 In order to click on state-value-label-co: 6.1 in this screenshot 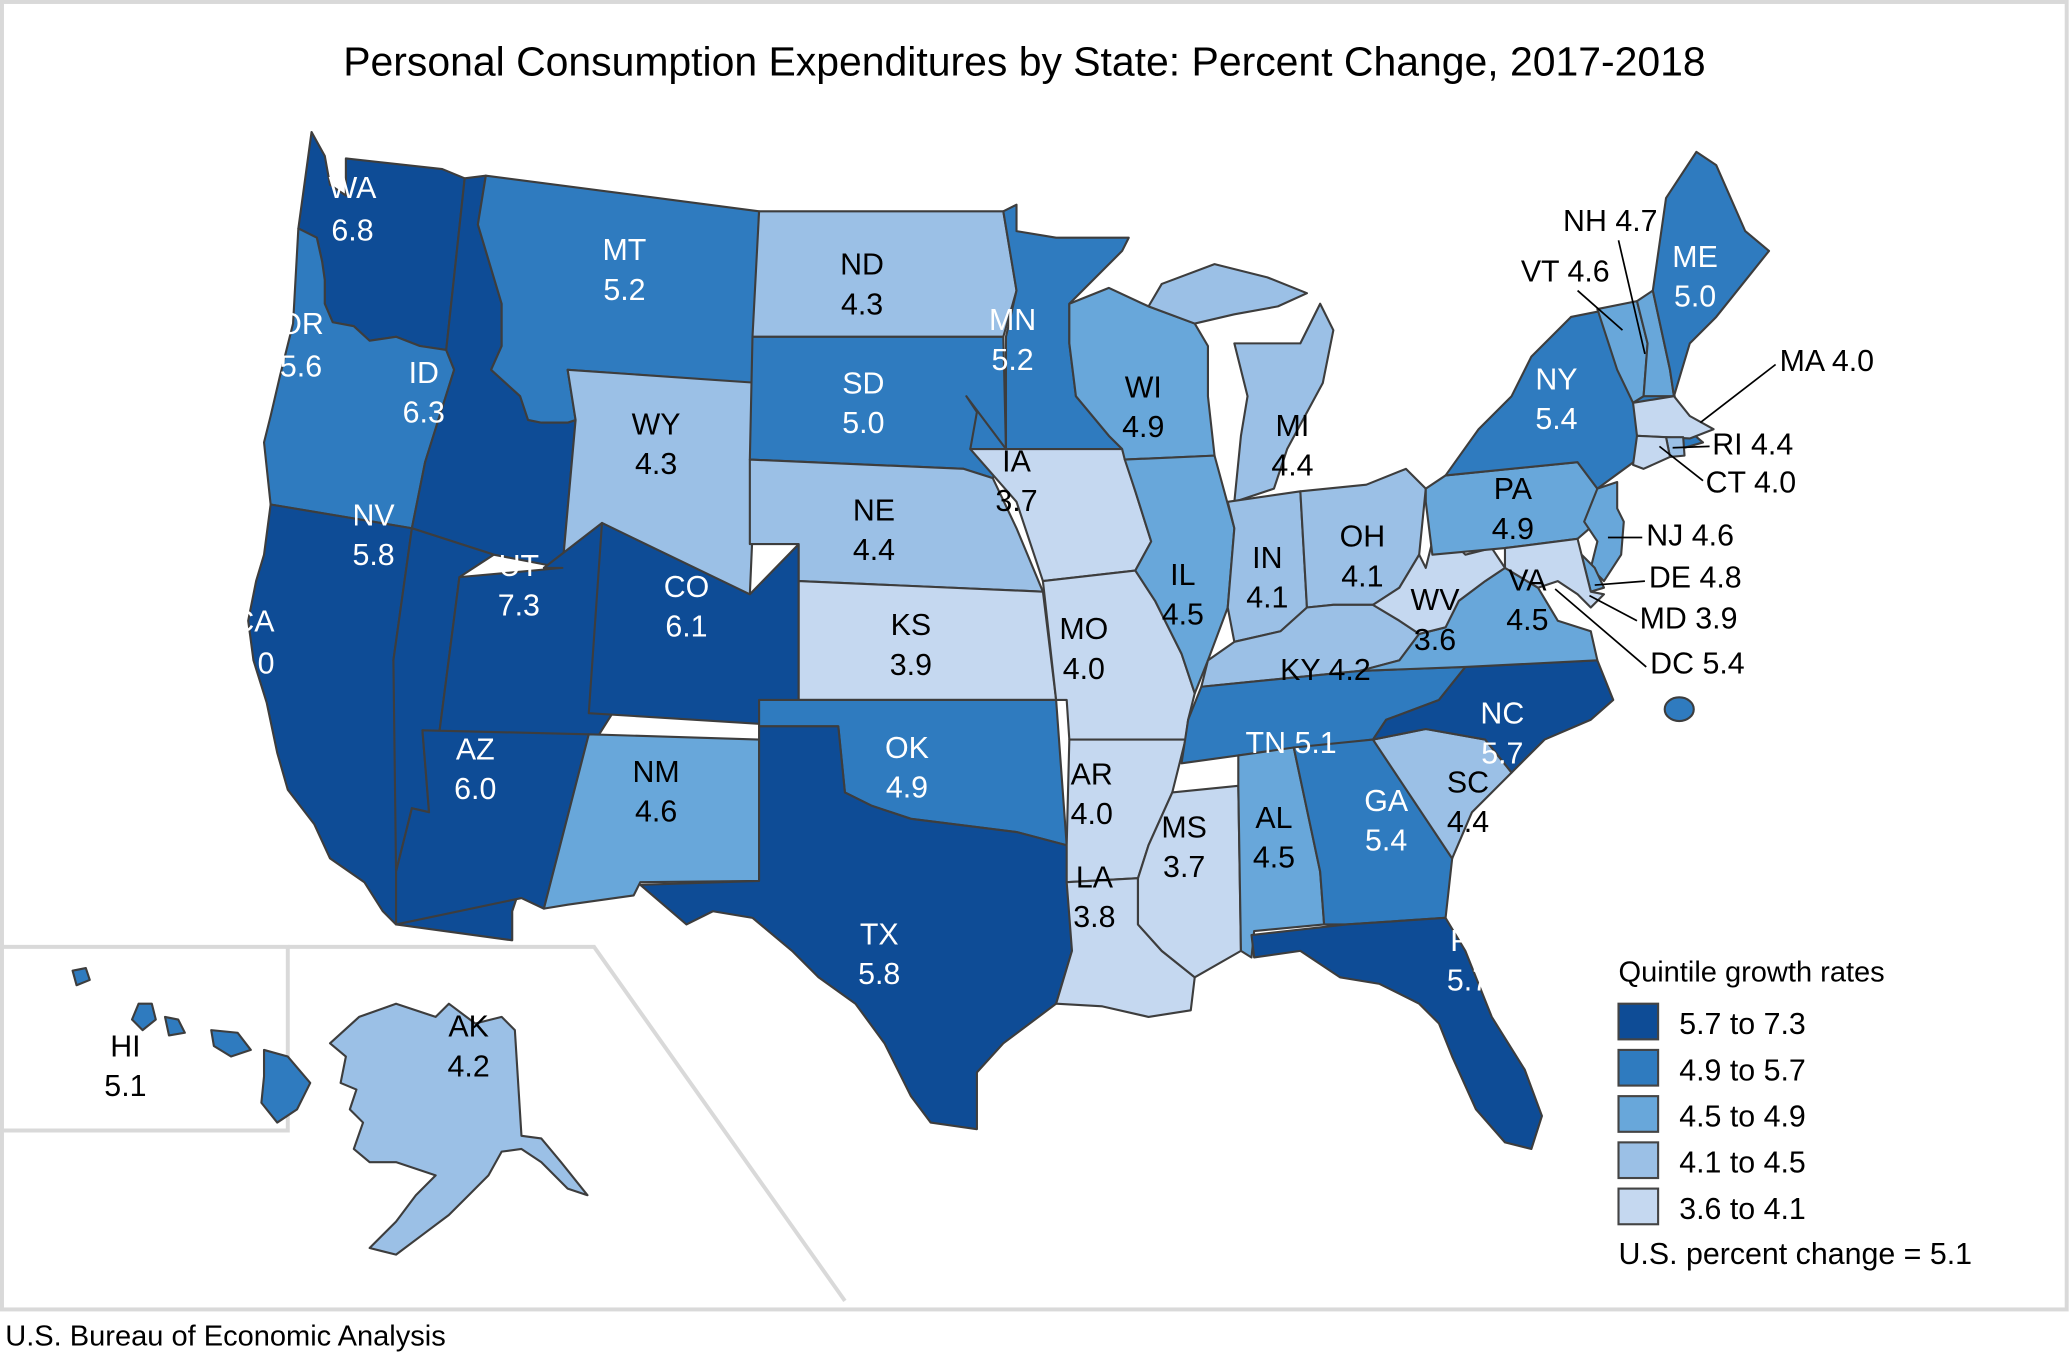, I will do `click(686, 627)`.